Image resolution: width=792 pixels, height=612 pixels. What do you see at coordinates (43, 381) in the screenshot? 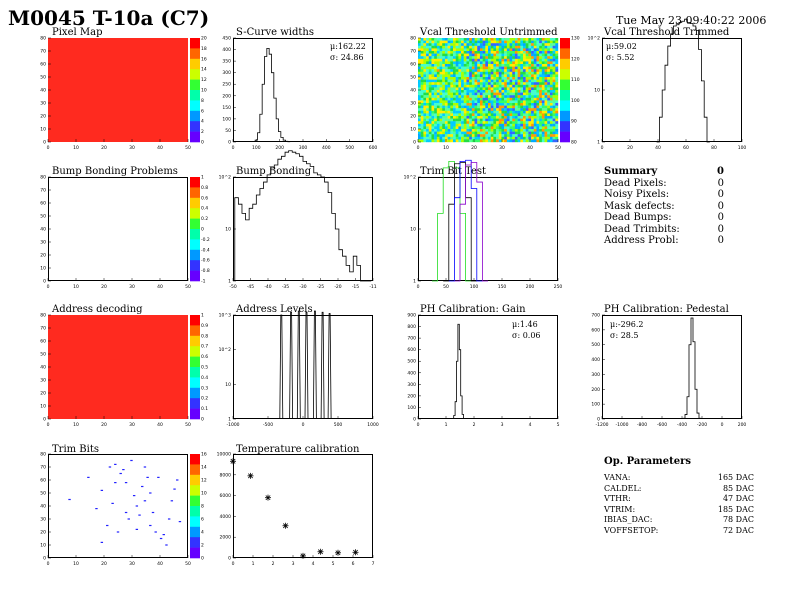
I see `y-tick-label: 30` at bounding box center [43, 381].